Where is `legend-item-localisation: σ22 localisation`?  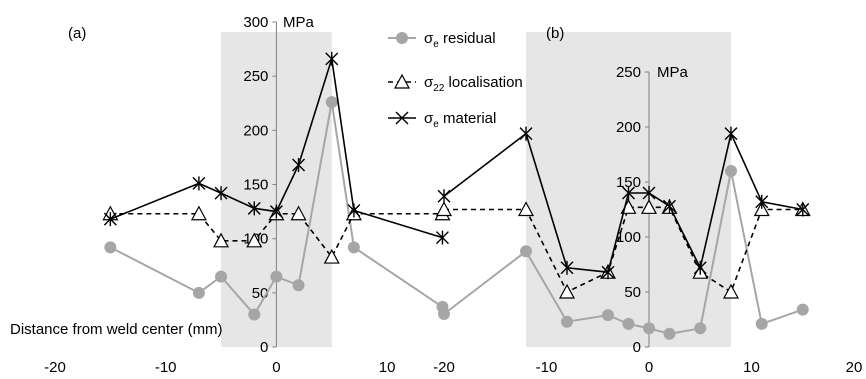
legend-item-localisation: σ22 localisation is located at coordinates (455, 83).